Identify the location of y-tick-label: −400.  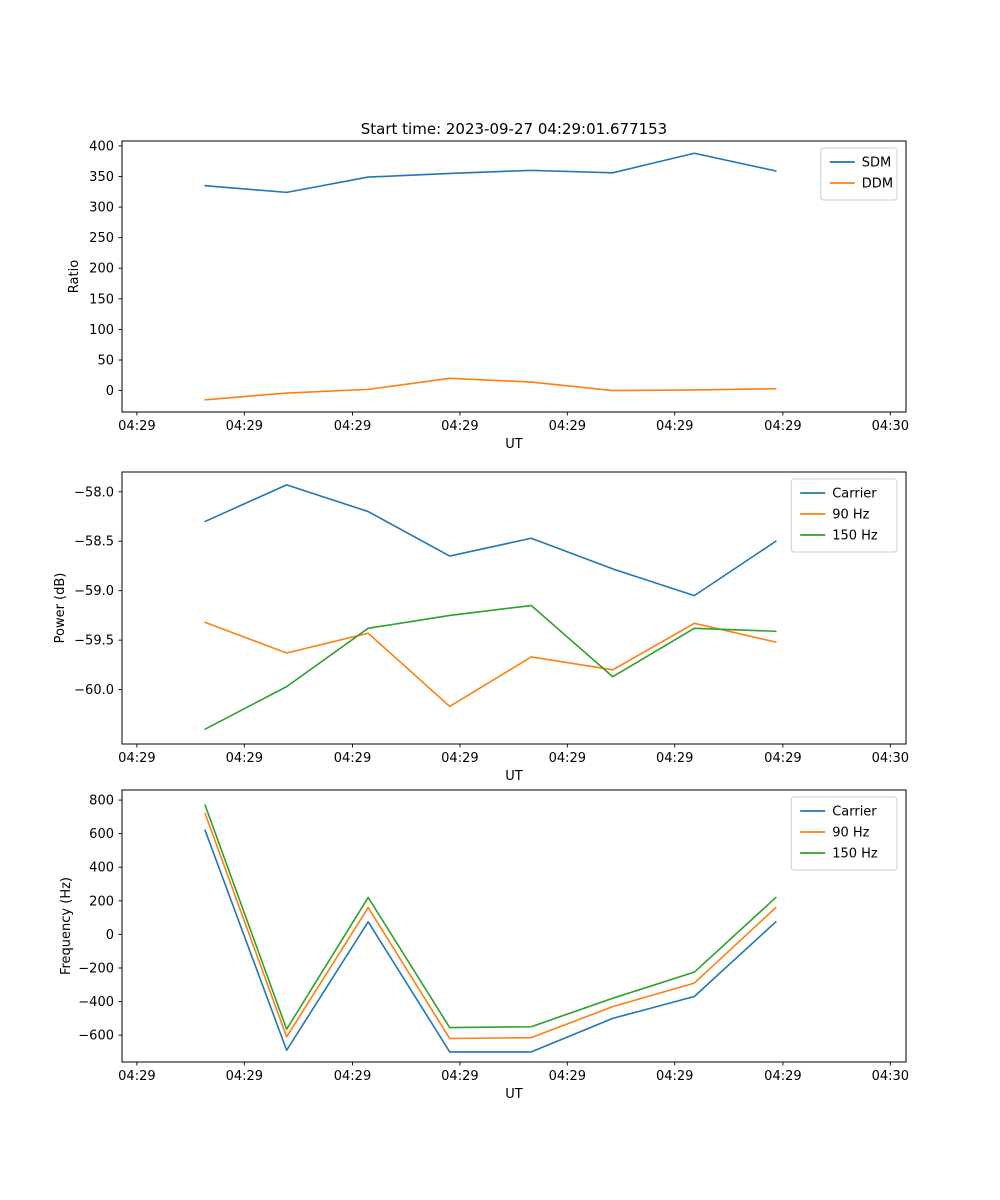
(96, 1002).